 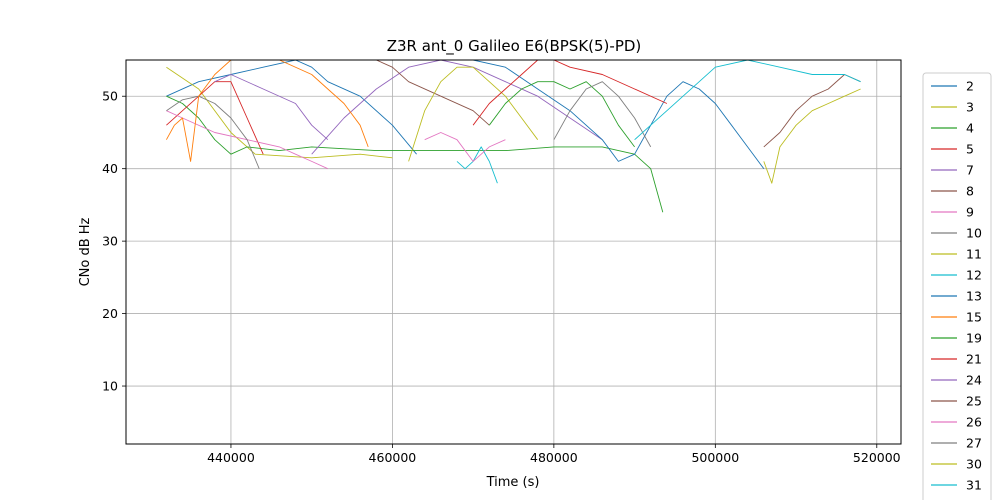 I want to click on x-tick-label: 440000, so click(x=231, y=457).